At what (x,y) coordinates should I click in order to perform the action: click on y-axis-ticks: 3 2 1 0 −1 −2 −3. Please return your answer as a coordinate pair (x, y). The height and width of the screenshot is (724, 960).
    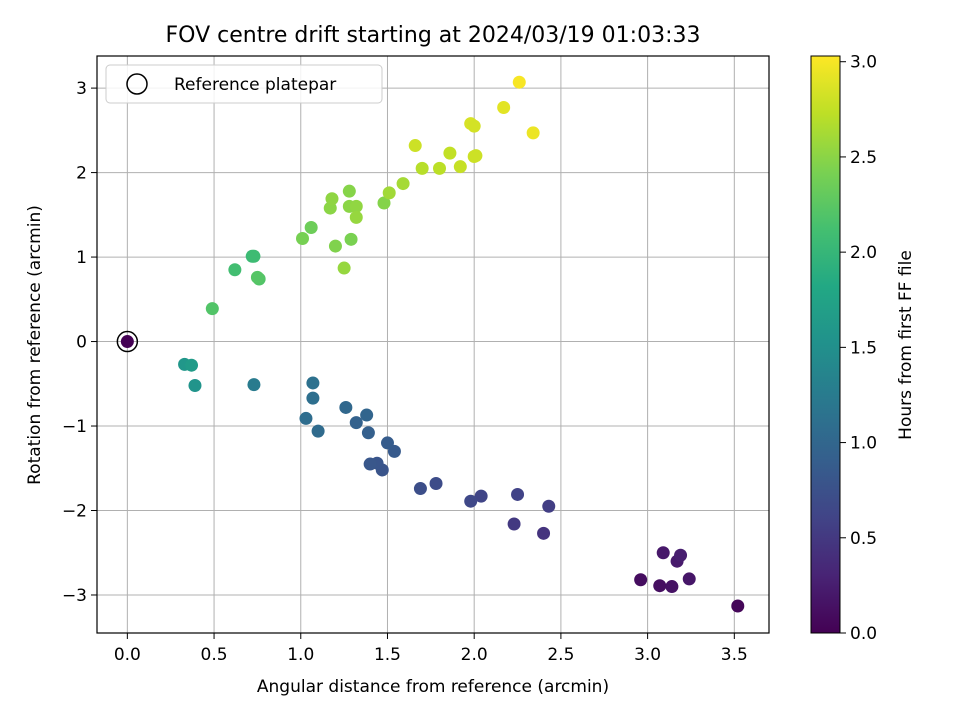
    Looking at the image, I should click on (79, 342).